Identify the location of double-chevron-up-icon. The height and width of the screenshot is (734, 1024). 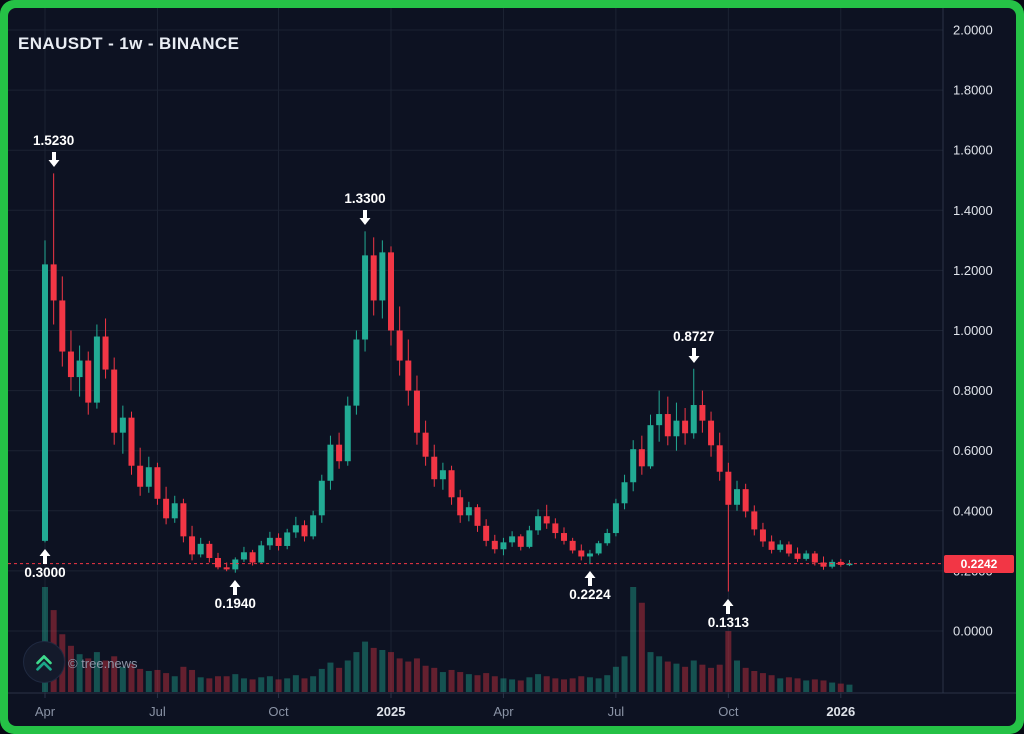
(44, 663).